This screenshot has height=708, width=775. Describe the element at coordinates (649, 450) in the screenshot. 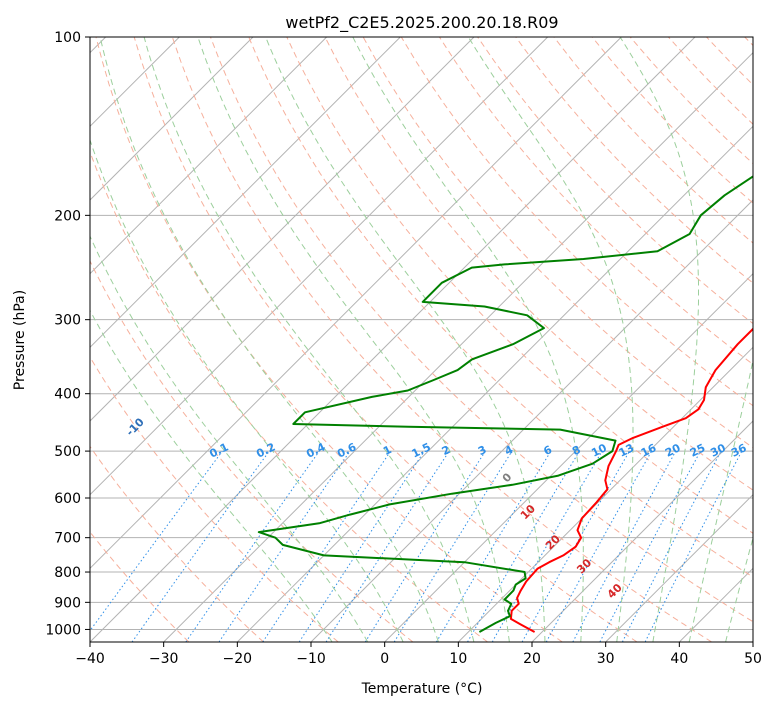

I see `mixing-ratio-label: 16` at that location.